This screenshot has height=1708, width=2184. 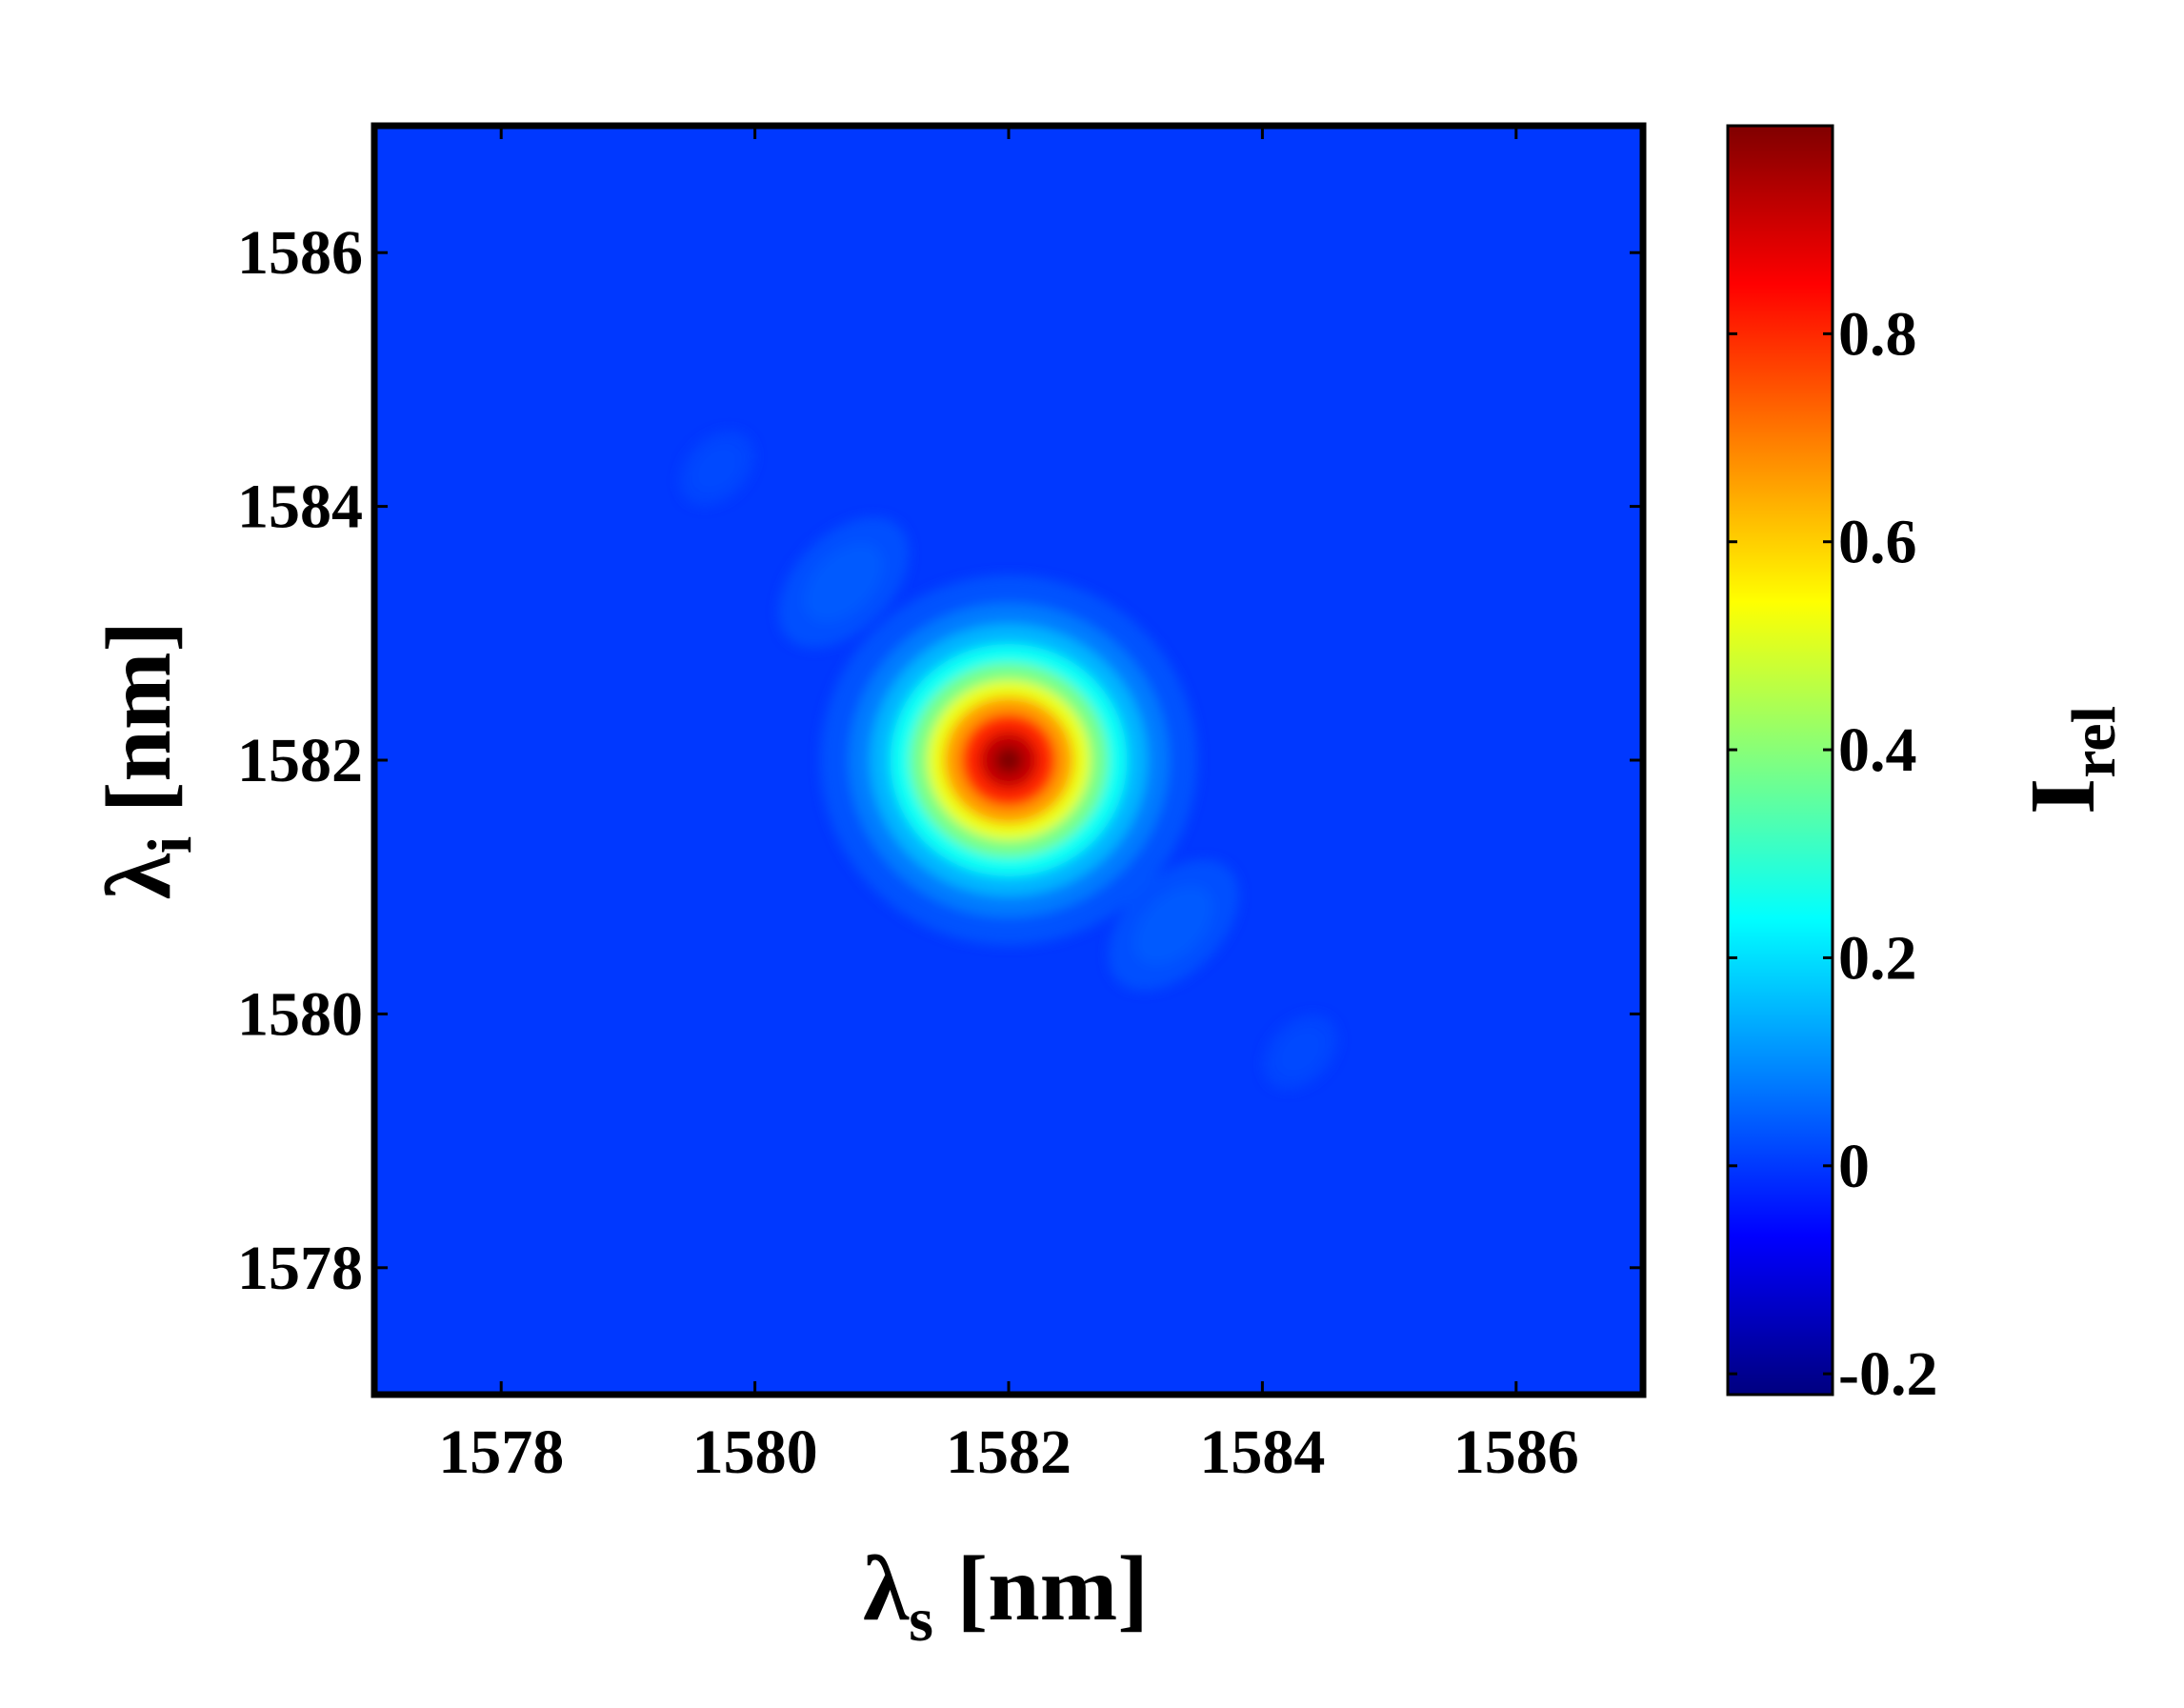 I want to click on colorbar-frame, so click(x=1780, y=761).